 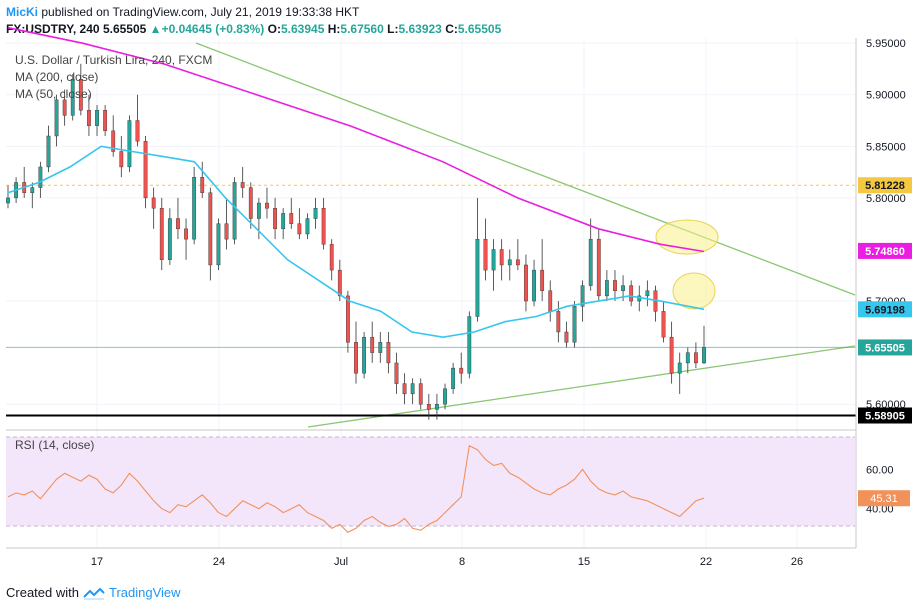 What do you see at coordinates (57, 77) in the screenshot?
I see `legend-ma200: MA (200, close)` at bounding box center [57, 77].